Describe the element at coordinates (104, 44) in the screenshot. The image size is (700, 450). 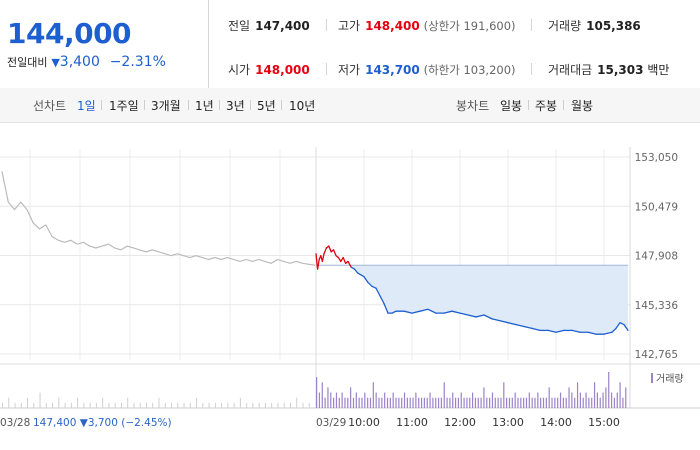
I see `price-box: 144,000 전일대비 ▼3,400 −2.31%` at that location.